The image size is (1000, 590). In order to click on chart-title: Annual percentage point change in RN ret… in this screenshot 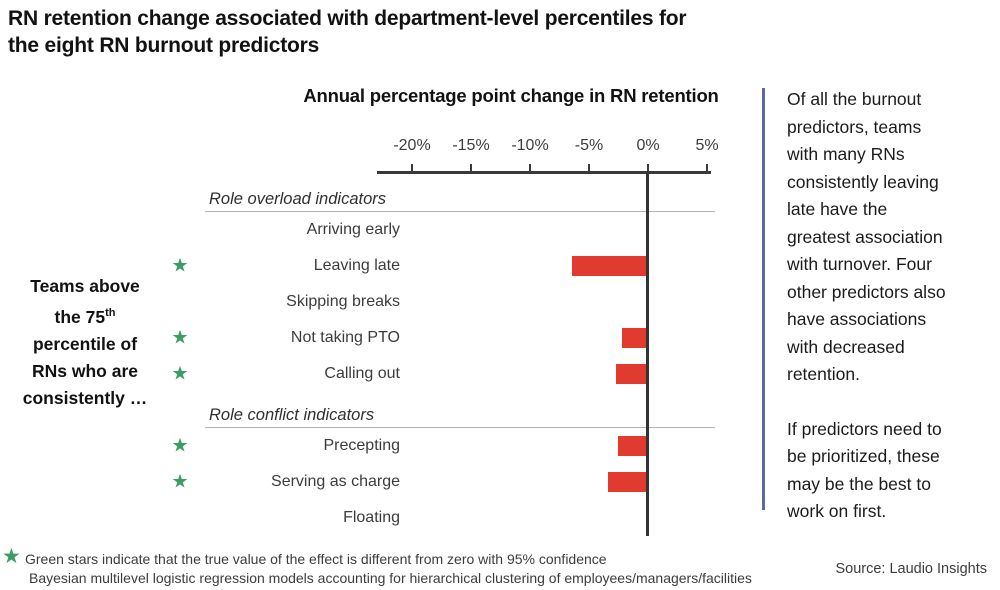, I will do `click(511, 95)`.